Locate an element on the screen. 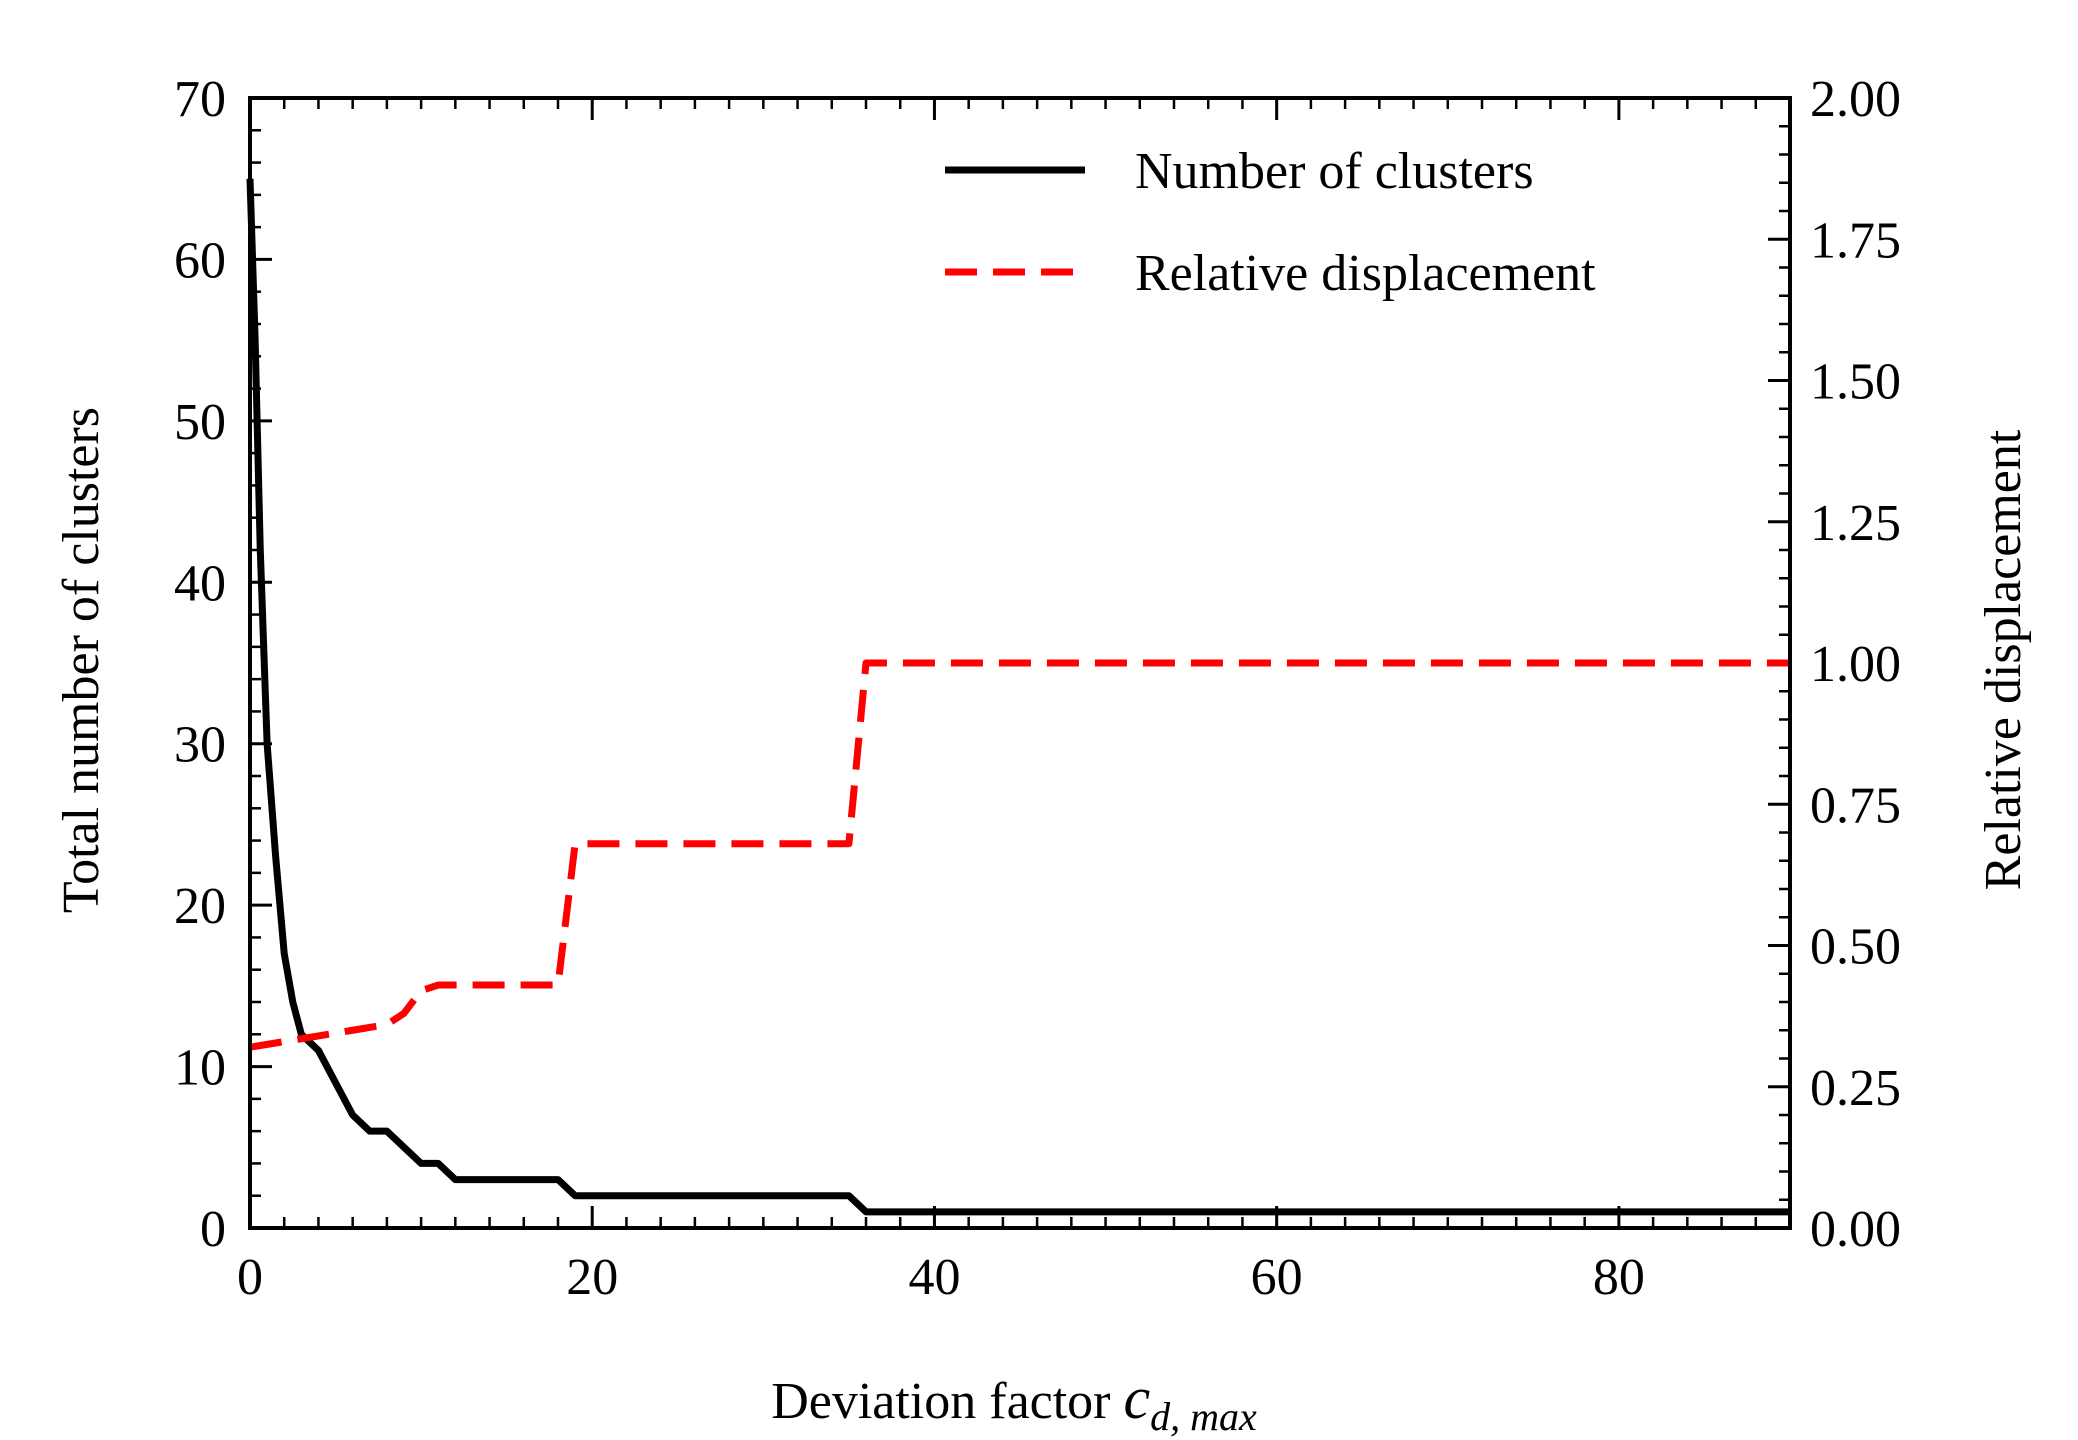 This screenshot has height=1440, width=2078. x-tick-label: 20 is located at coordinates (592, 1277).